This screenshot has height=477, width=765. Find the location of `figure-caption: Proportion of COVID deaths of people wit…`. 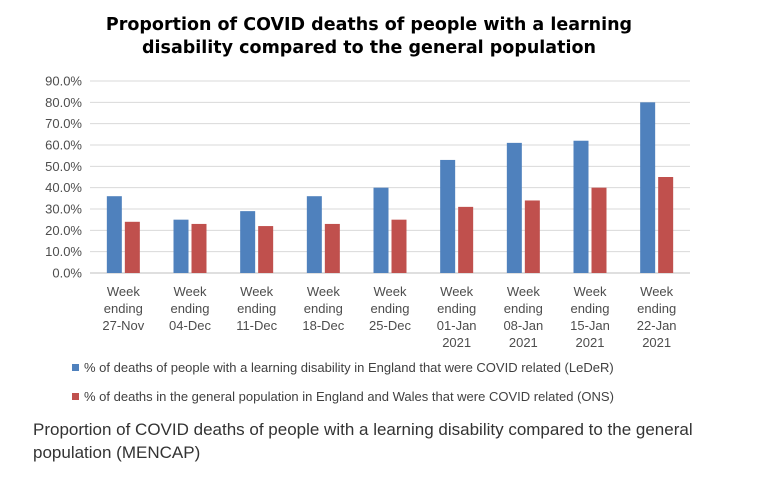

figure-caption: Proportion of COVID deaths of people wit… is located at coordinates (363, 441).